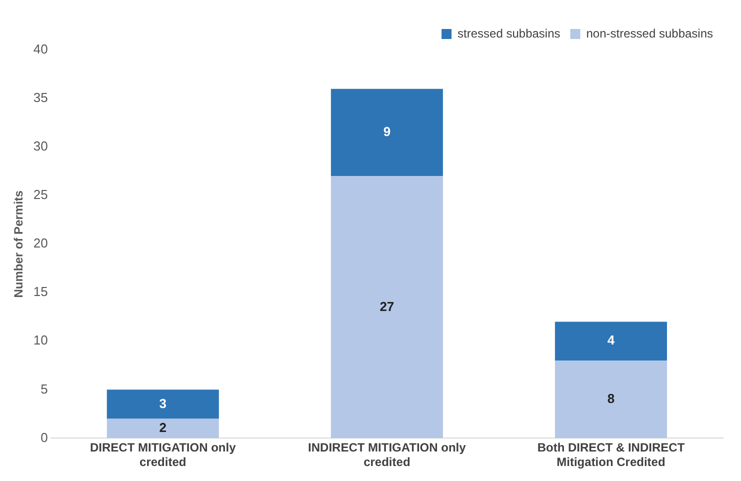 The width and height of the screenshot is (741, 481). I want to click on y-tick-label: 25, so click(40, 194).